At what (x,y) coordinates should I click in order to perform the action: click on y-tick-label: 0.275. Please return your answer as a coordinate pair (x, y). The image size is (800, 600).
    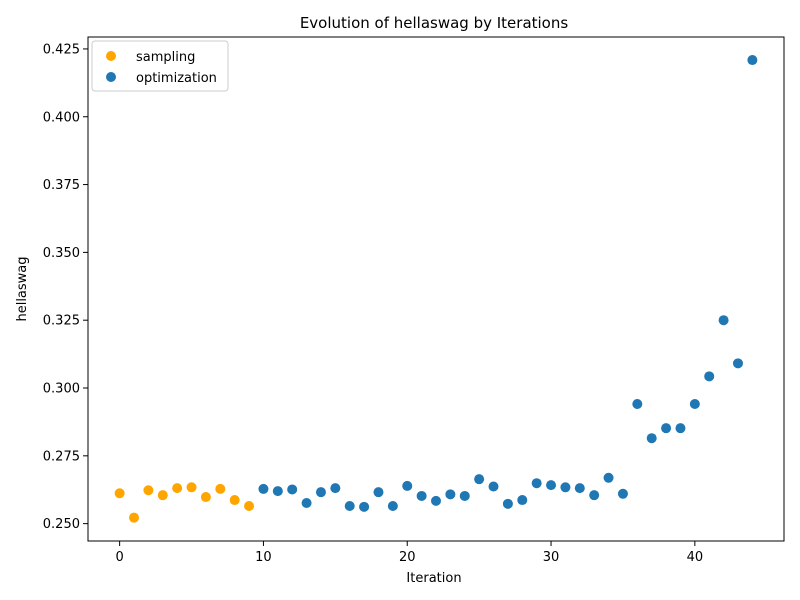
    Looking at the image, I should click on (61, 456).